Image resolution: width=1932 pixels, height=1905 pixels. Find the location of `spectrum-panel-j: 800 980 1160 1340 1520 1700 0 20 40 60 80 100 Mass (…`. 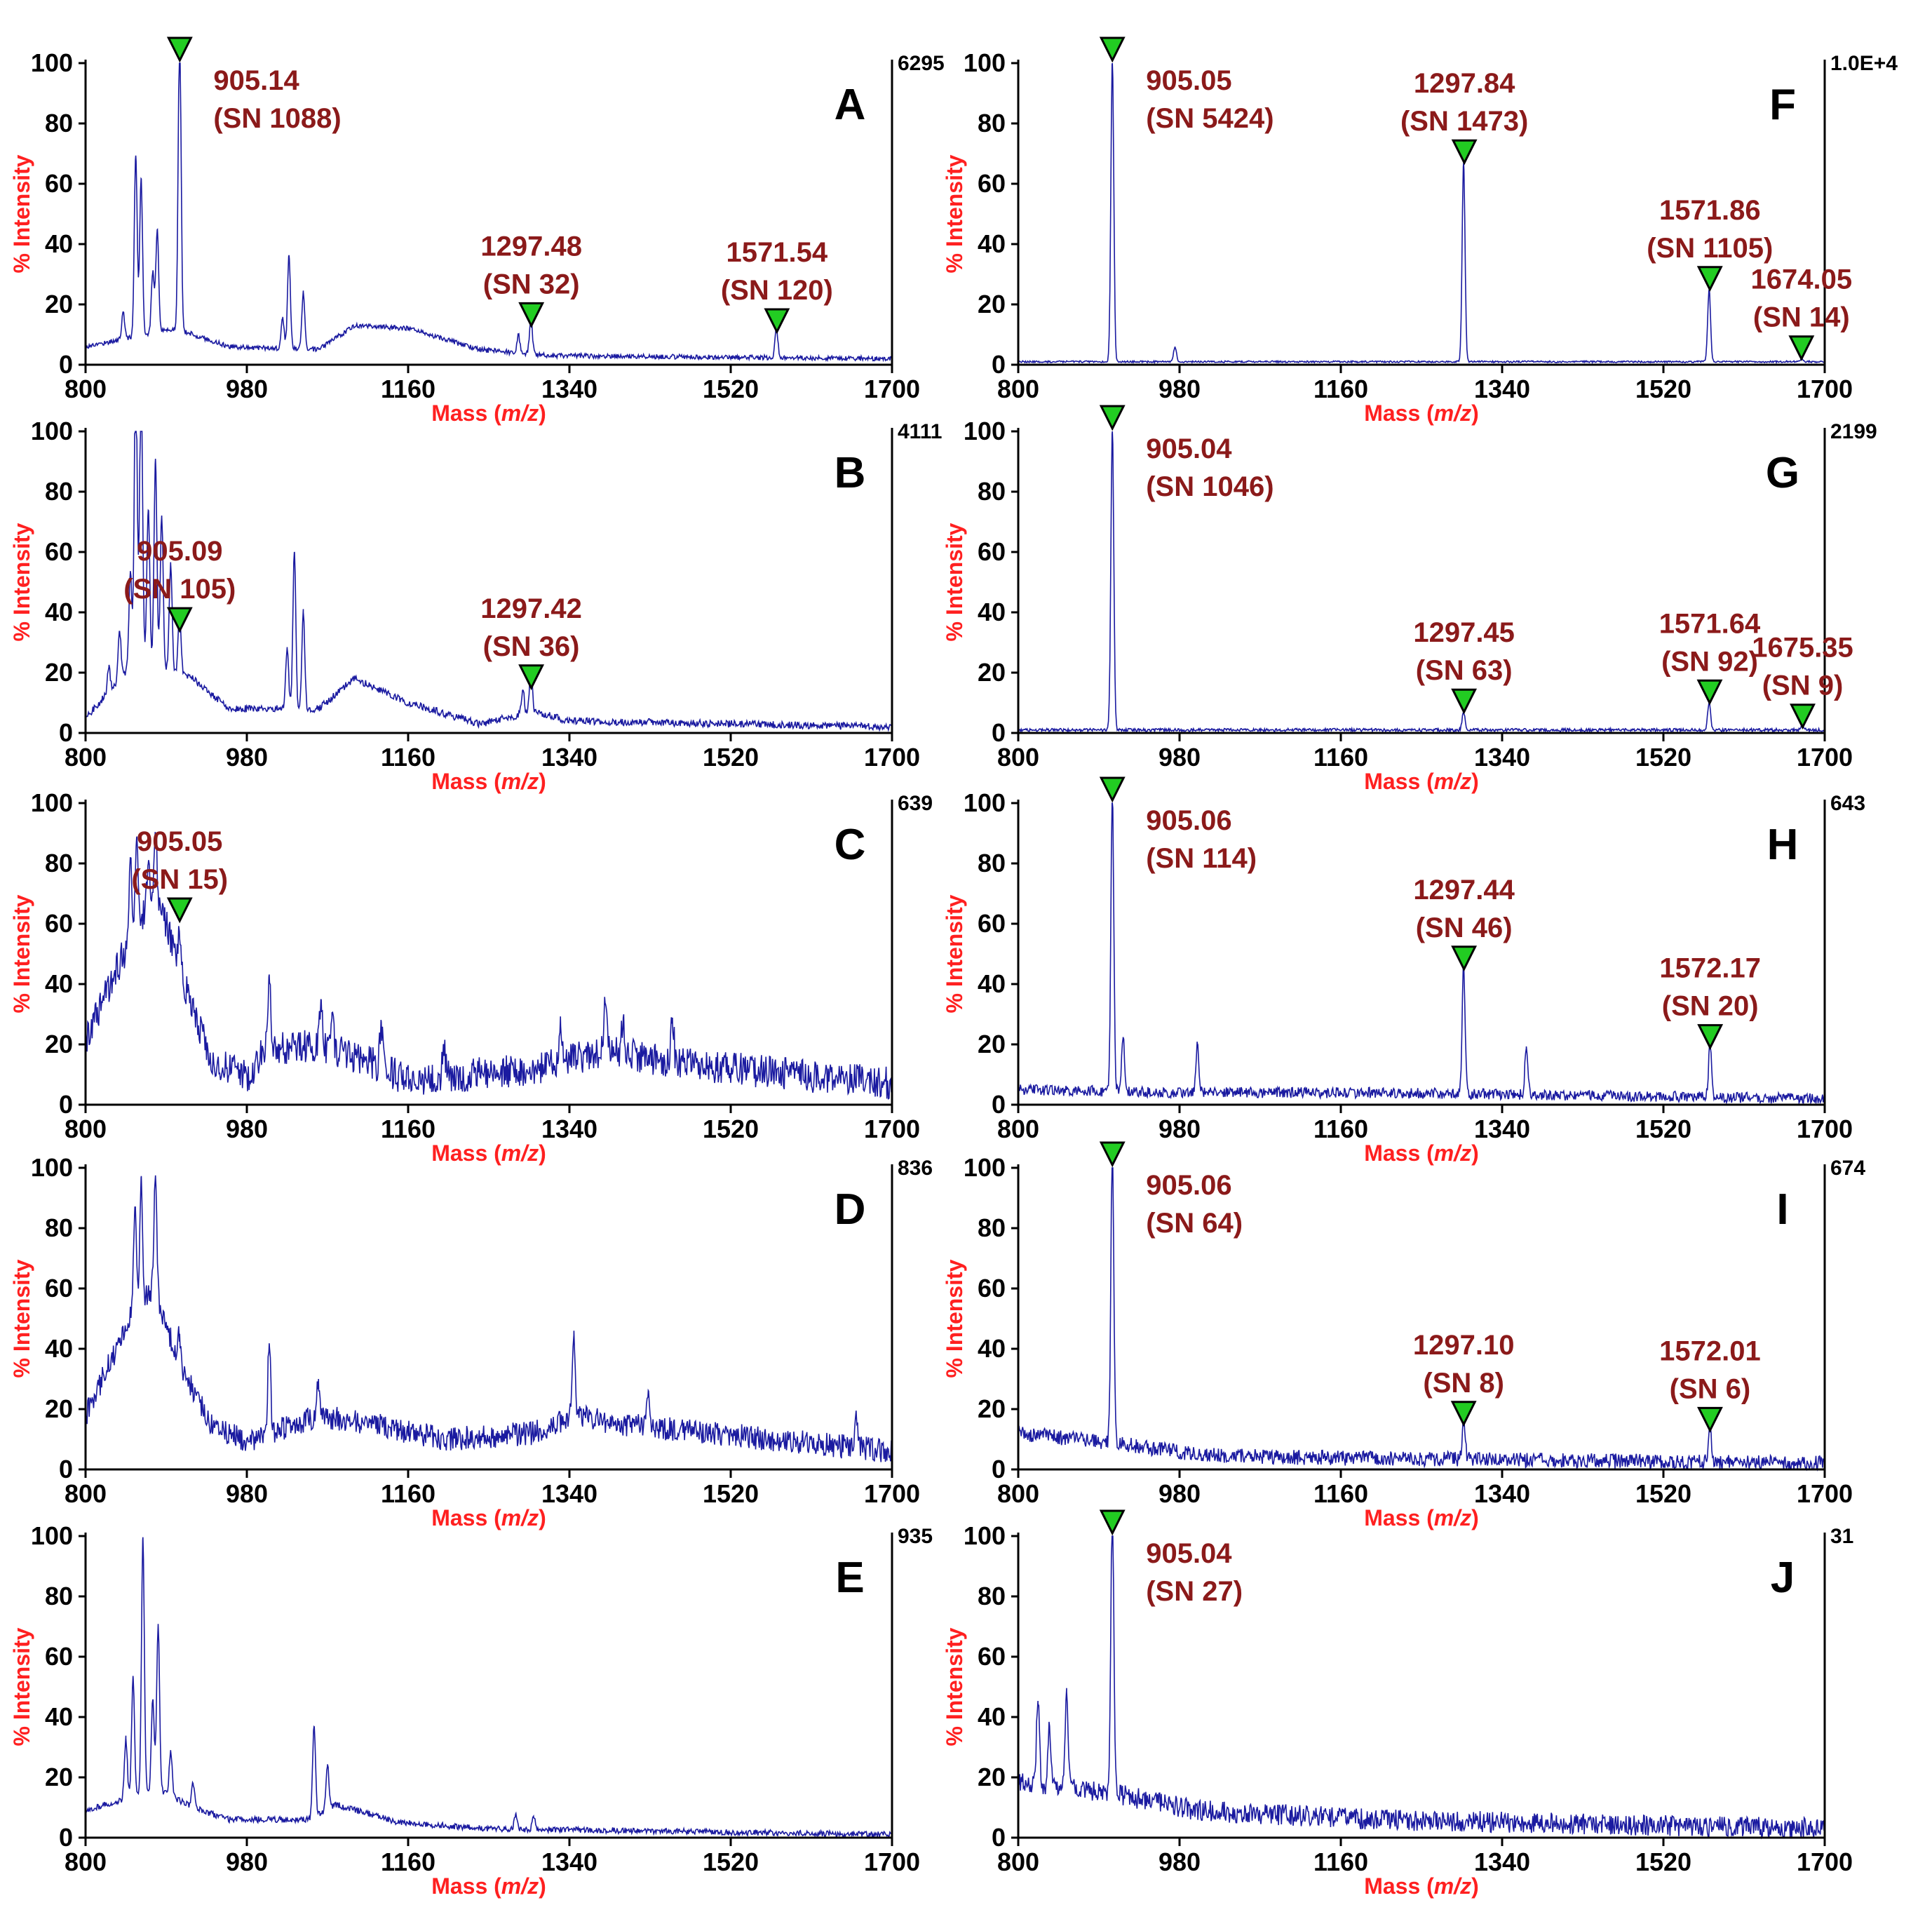

spectrum-panel-j: 800 980 1160 1340 1520 1700 0 20 40 60 80 100 Mass (… is located at coordinates (1397, 1704).